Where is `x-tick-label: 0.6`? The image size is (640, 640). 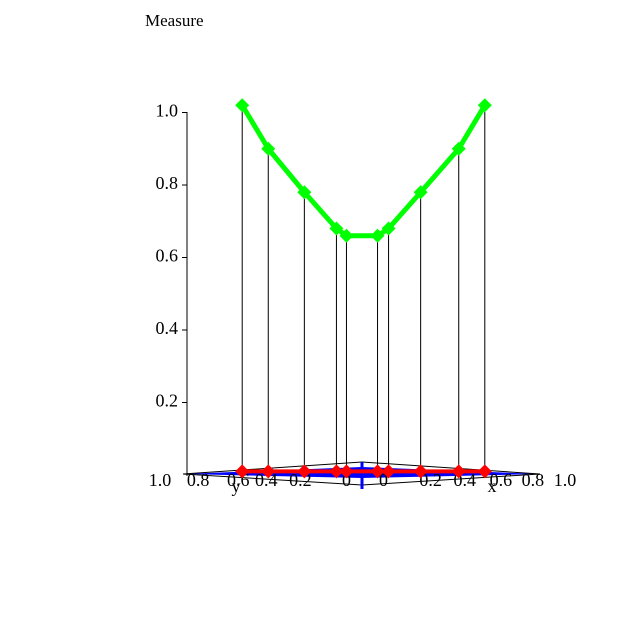
x-tick-label: 0.6 is located at coordinates (501, 480).